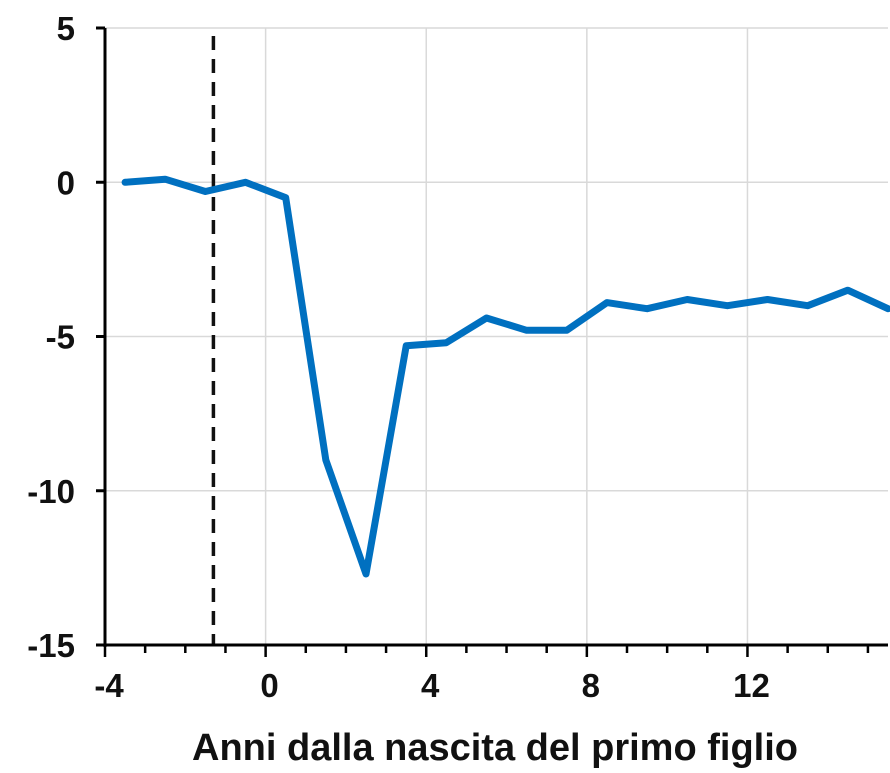  What do you see at coordinates (269, 685) in the screenshot?
I see `x-tick-label-1: 0` at bounding box center [269, 685].